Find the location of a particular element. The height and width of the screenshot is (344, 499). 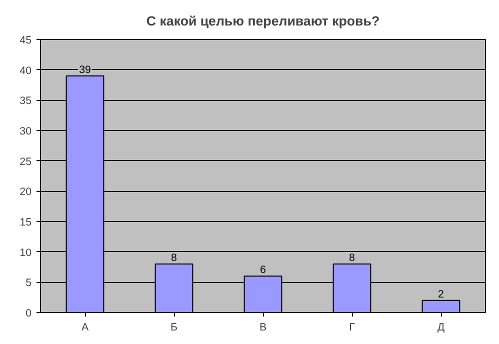

x-tick-label: В is located at coordinates (263, 328).